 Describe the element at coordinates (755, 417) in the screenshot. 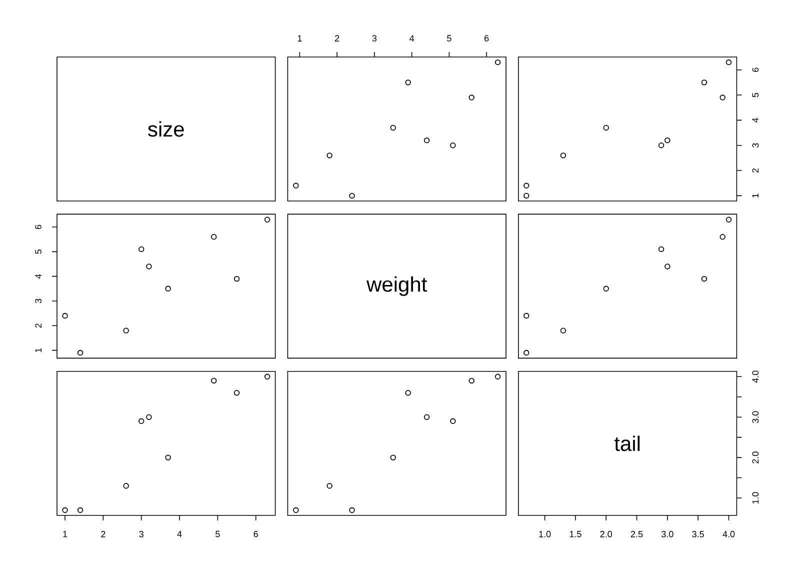

I see `y-tick-label: 3.0` at that location.